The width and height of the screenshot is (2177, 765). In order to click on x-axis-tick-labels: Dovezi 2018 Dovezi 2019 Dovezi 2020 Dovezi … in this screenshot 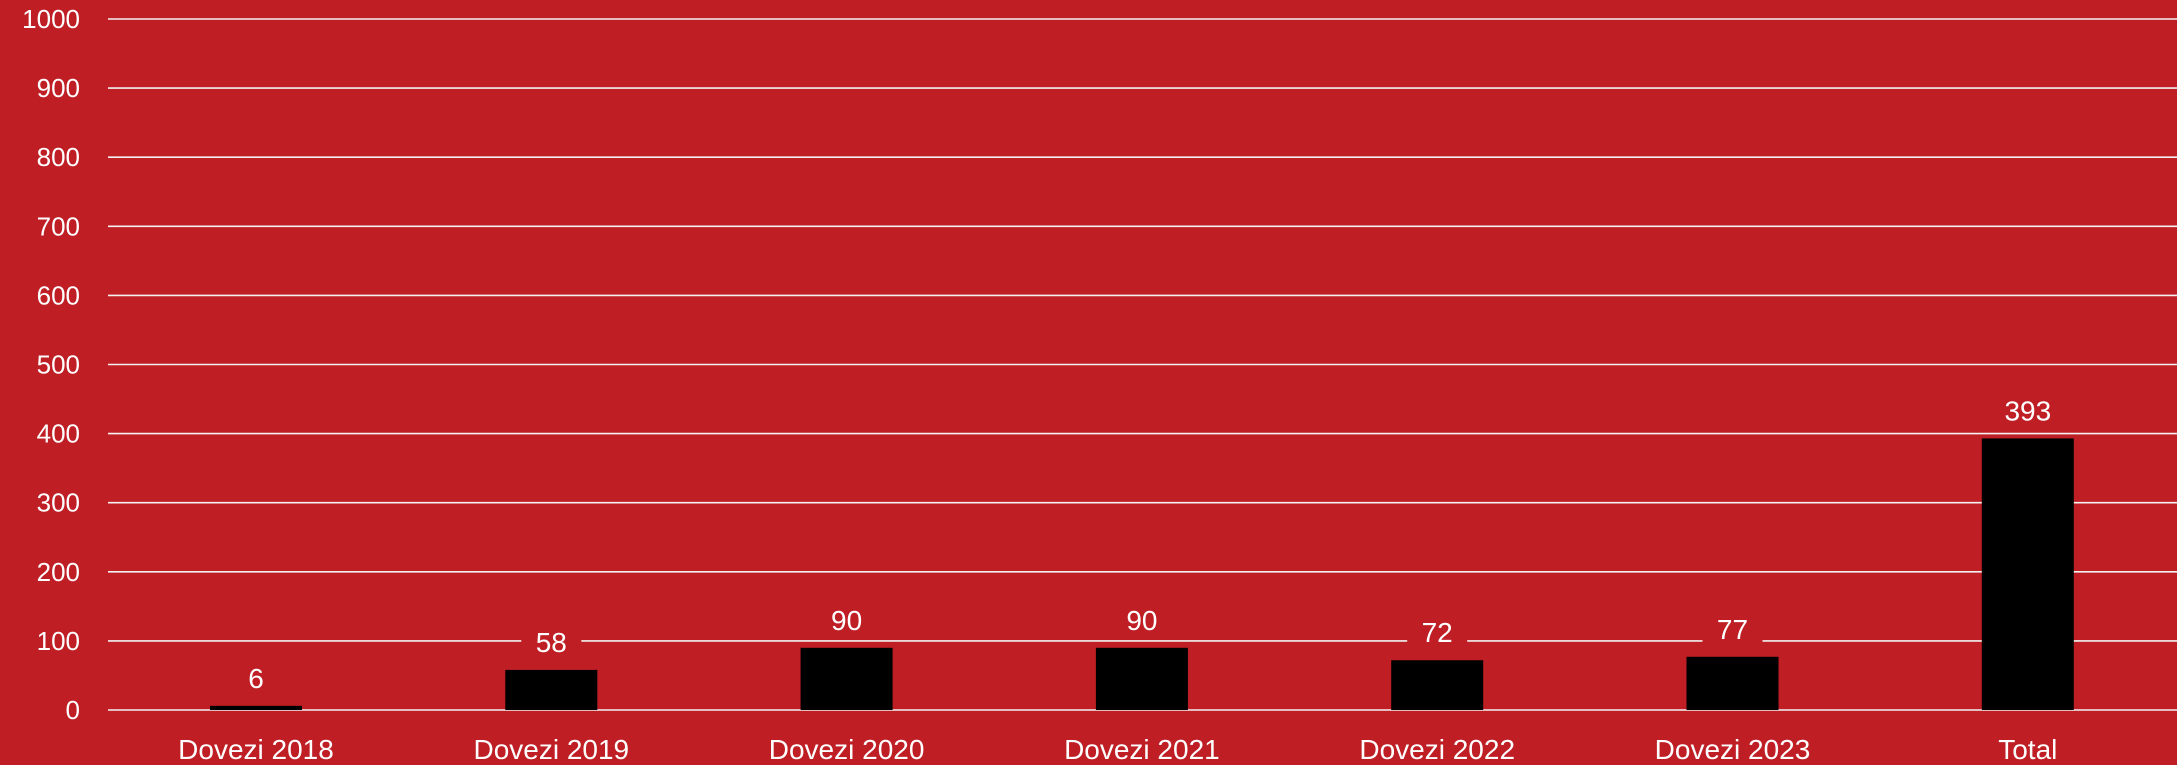, I will do `click(1117, 749)`.